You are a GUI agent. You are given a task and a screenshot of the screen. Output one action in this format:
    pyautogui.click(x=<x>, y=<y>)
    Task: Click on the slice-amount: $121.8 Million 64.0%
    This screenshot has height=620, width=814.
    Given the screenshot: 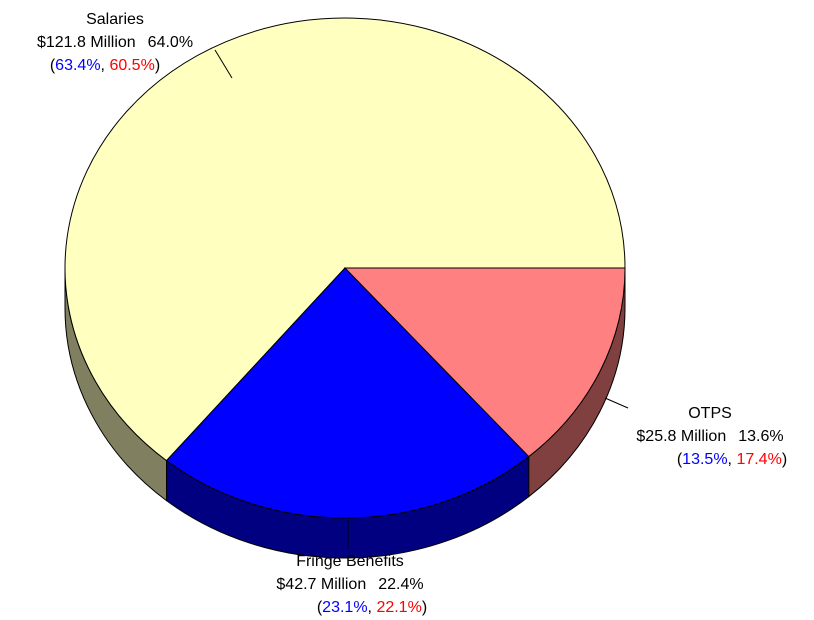 What is the action you would take?
    pyautogui.click(x=115, y=42)
    